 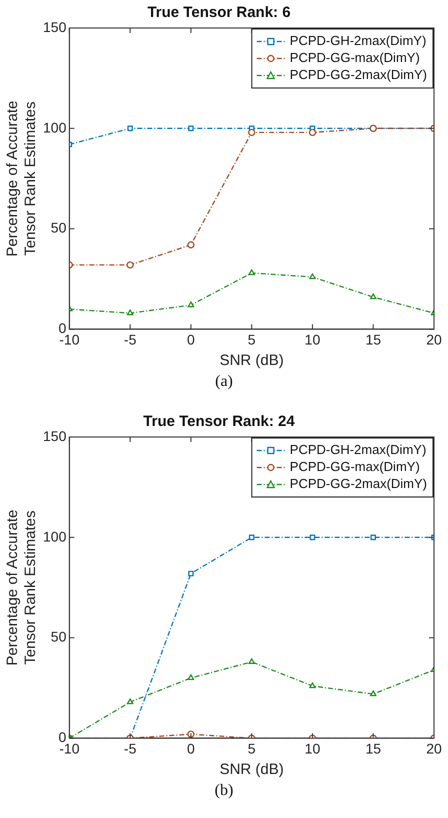 What do you see at coordinates (224, 382) in the screenshot?
I see `text: (a)` at bounding box center [224, 382].